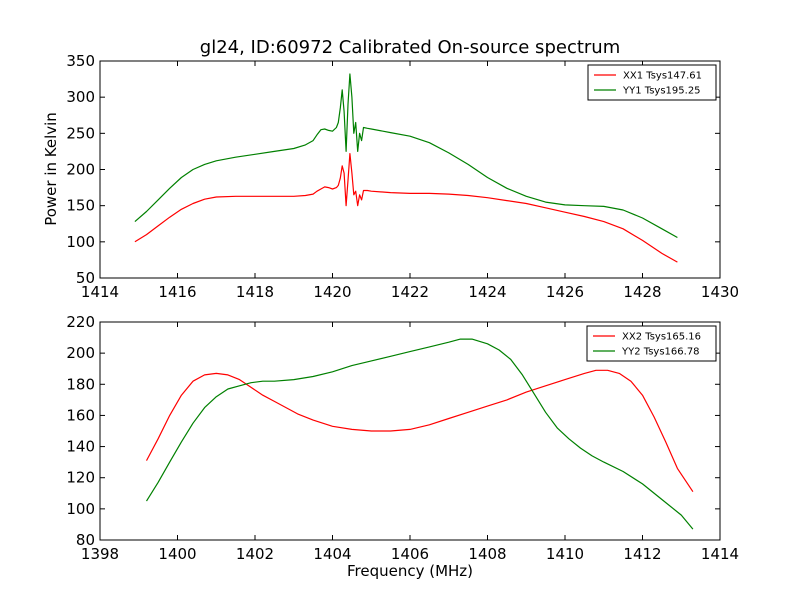 This screenshot has height=600, width=800. I want to click on y-tick-label: 120, so click(80, 478).